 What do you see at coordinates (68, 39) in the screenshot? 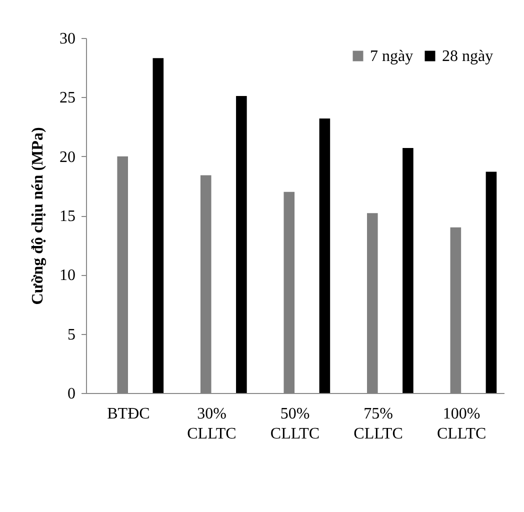
I see `y-tick-label: 30` at bounding box center [68, 39].